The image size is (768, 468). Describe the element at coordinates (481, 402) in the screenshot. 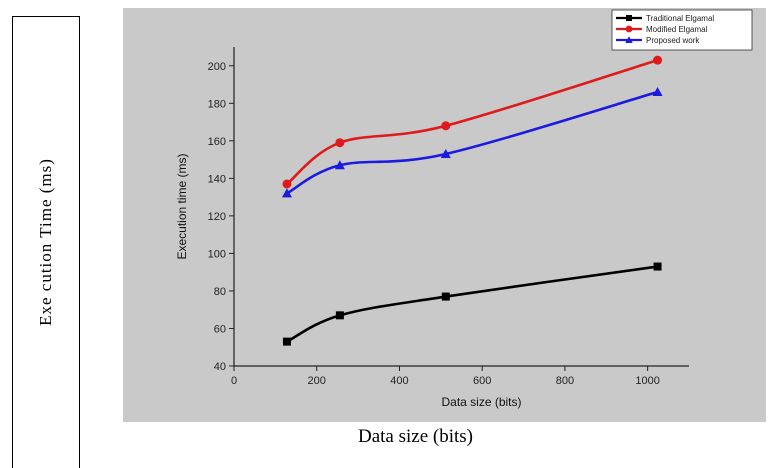

I see `x-axis-title: Data size (bits)` at that location.